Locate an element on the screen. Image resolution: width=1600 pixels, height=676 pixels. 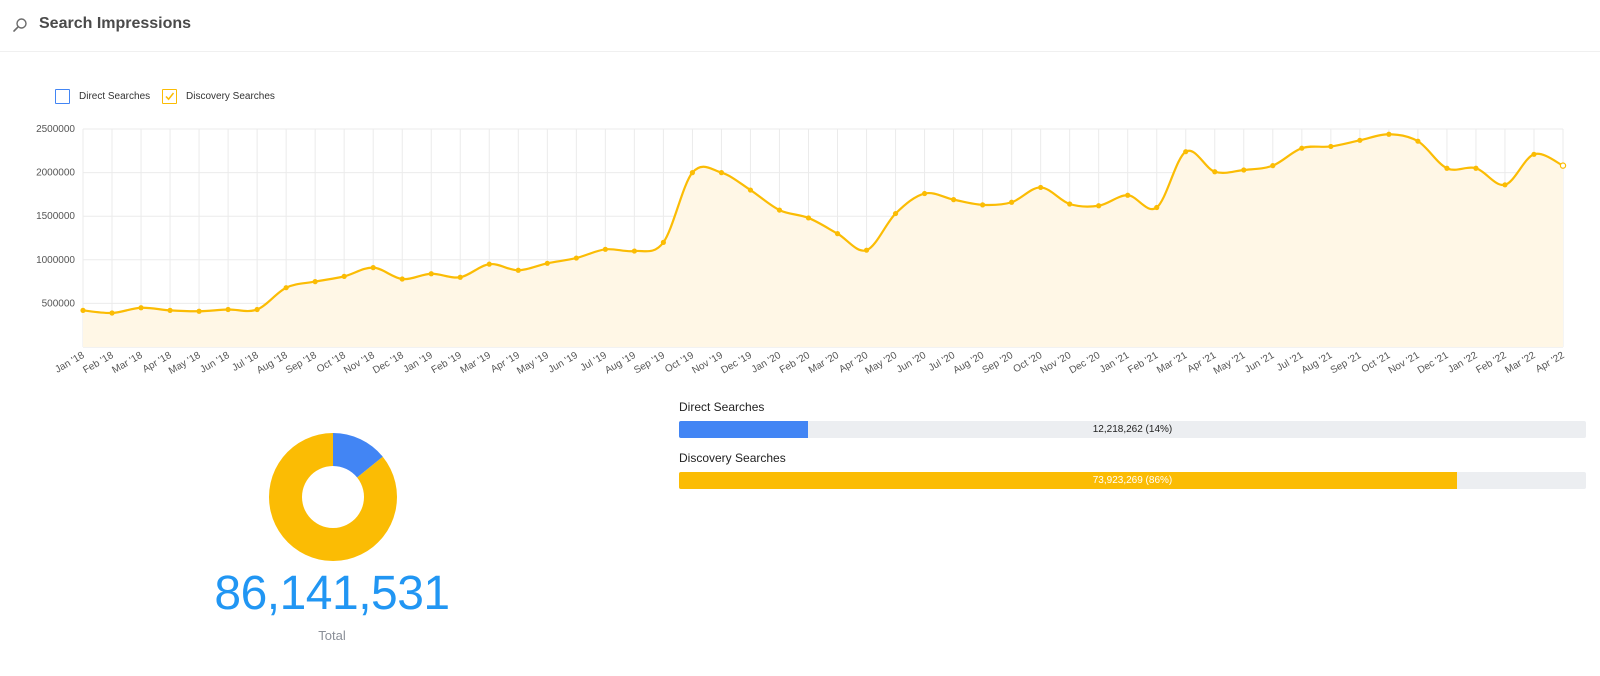
total-value: 86,141,531 is located at coordinates (332, 593).